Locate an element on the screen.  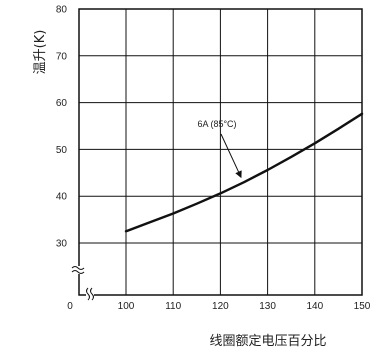
x-tick-label: 110 is located at coordinates (173, 306).